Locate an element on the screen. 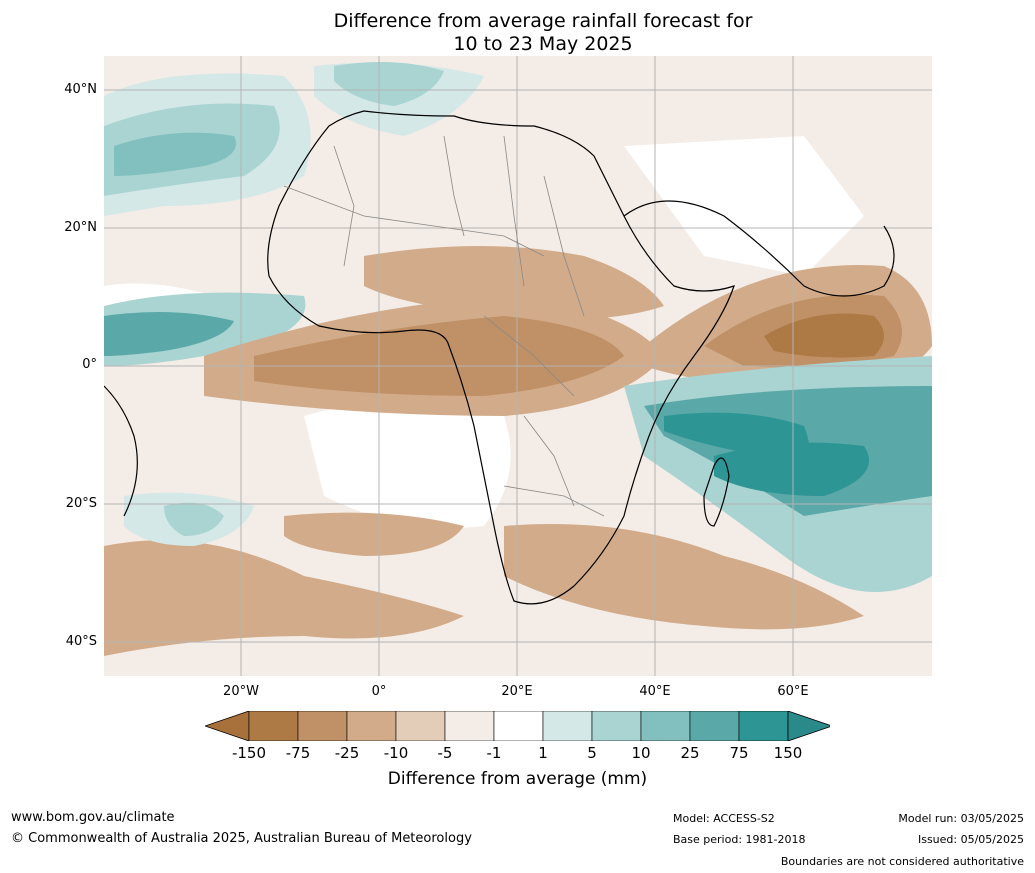 The height and width of the screenshot is (873, 1035). colorbar-tick-label: 150 is located at coordinates (788, 753).